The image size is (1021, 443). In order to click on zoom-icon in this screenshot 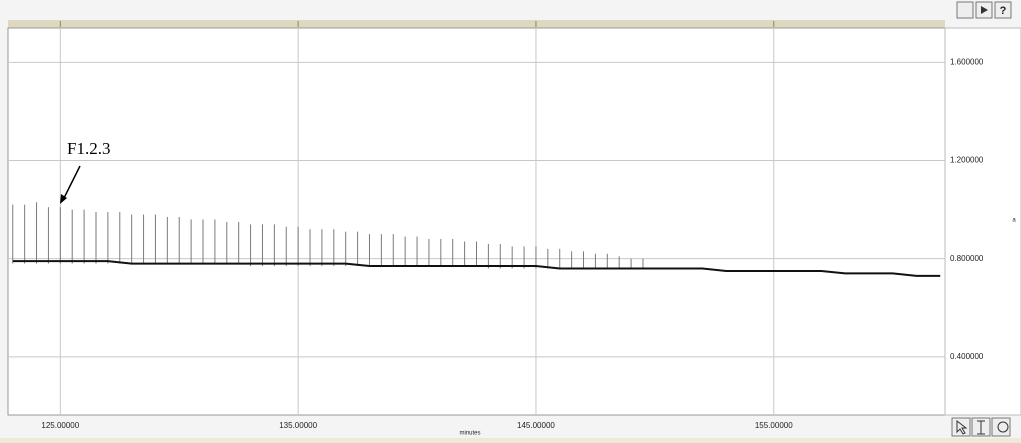, I will do `click(1003, 427)`.